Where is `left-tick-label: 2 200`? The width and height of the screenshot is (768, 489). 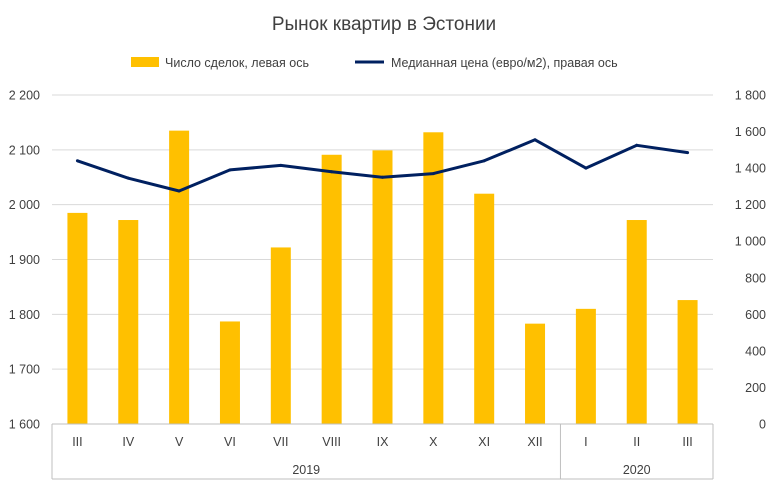
left-tick-label: 2 200 is located at coordinates (24, 96).